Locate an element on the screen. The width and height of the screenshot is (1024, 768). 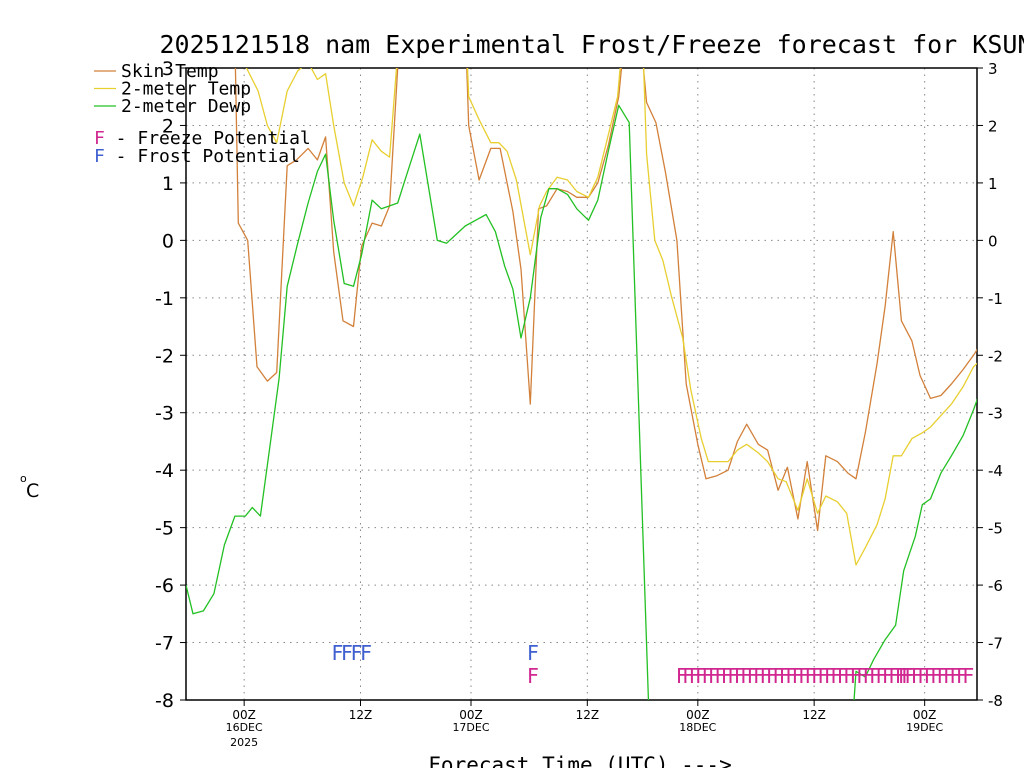
y-tick-label-right: 0 is located at coordinates (993, 241).